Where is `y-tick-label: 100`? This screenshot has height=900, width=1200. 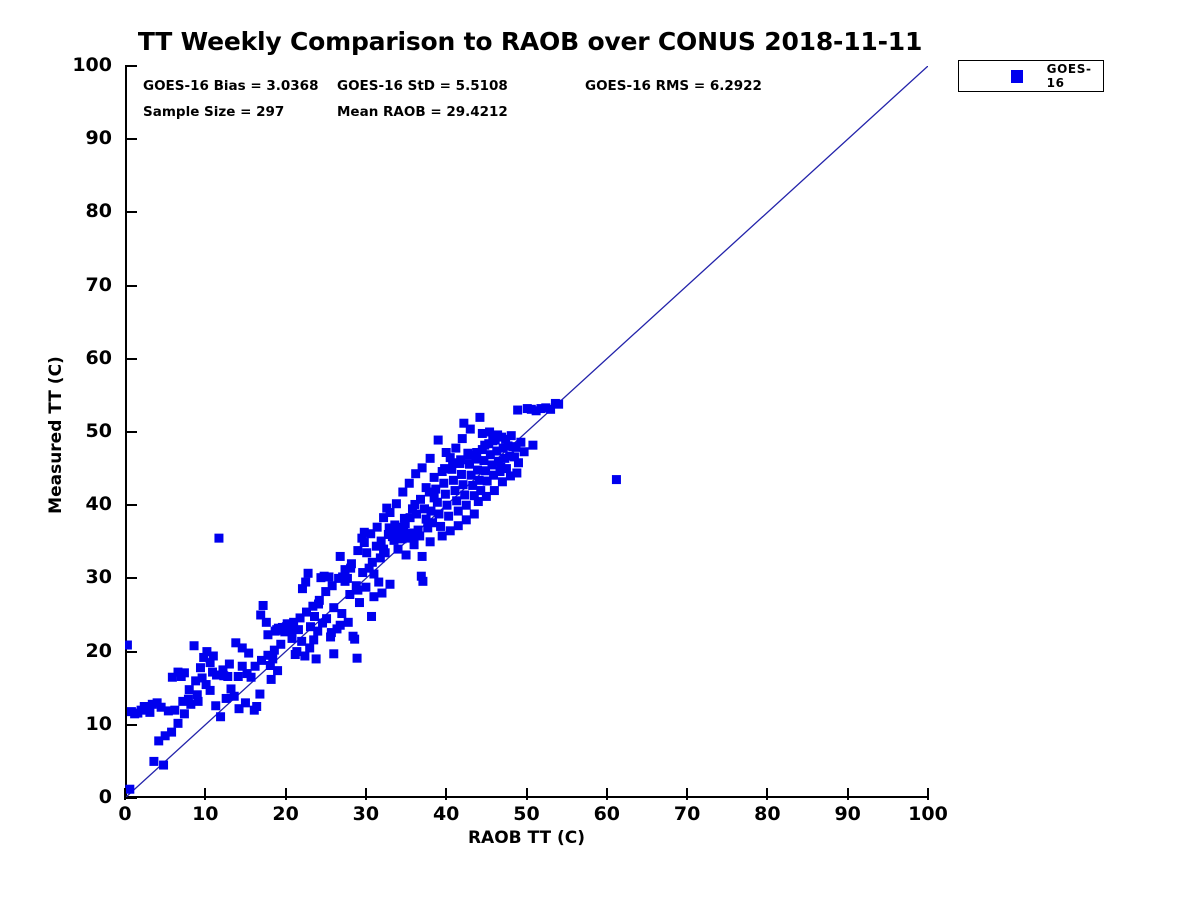 y-tick-label: 100 is located at coordinates (92, 65).